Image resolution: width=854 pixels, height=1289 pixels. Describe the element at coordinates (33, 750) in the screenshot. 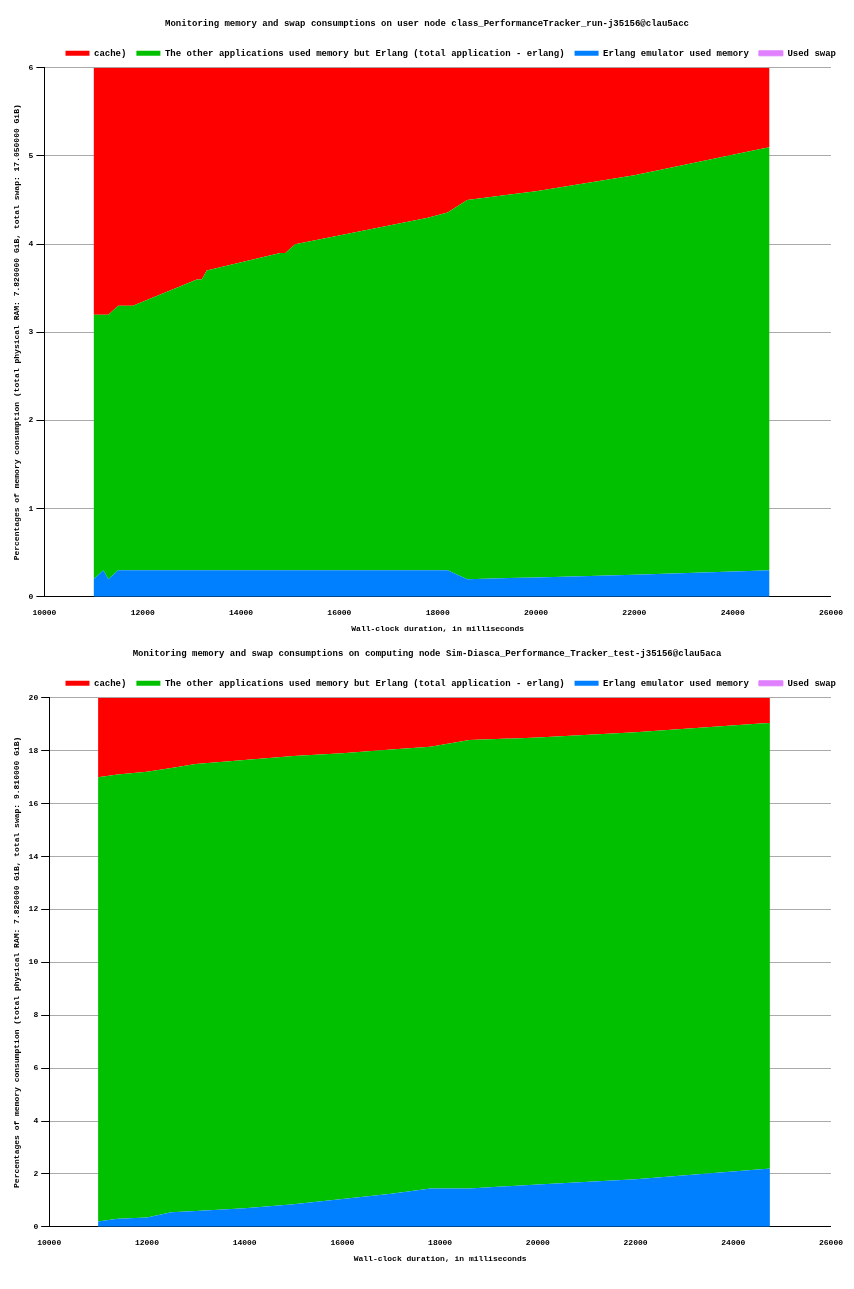

I see `y-tick-label: 18` at that location.